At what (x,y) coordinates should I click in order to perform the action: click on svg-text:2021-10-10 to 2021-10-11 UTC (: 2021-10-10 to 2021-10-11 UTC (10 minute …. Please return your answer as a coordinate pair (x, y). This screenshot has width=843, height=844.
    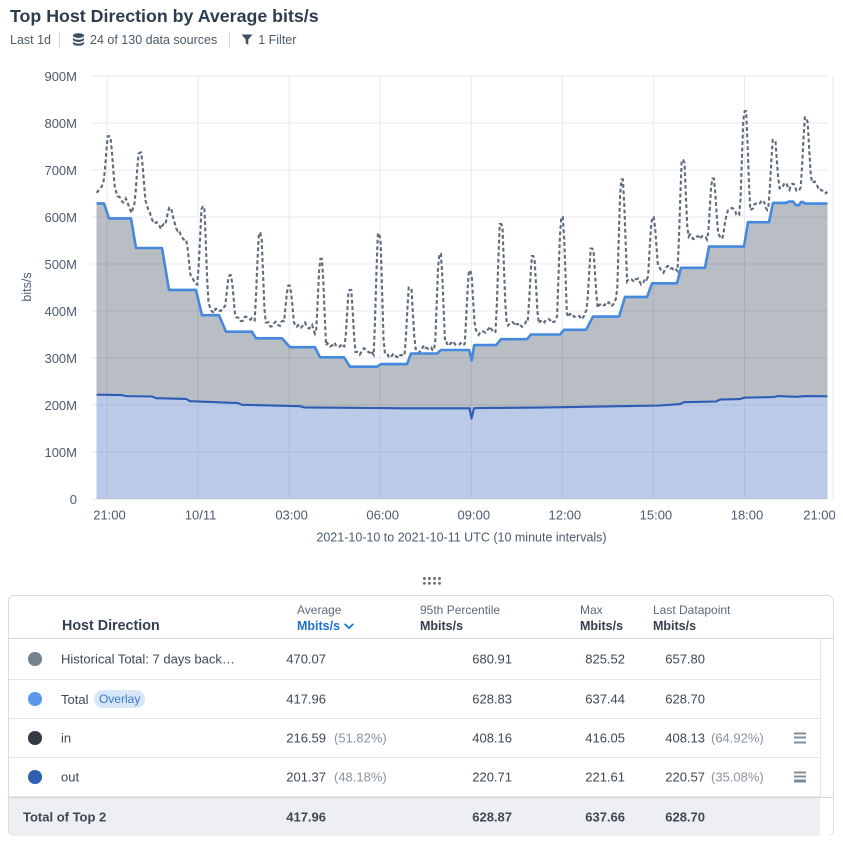
    Looking at the image, I should click on (461, 538).